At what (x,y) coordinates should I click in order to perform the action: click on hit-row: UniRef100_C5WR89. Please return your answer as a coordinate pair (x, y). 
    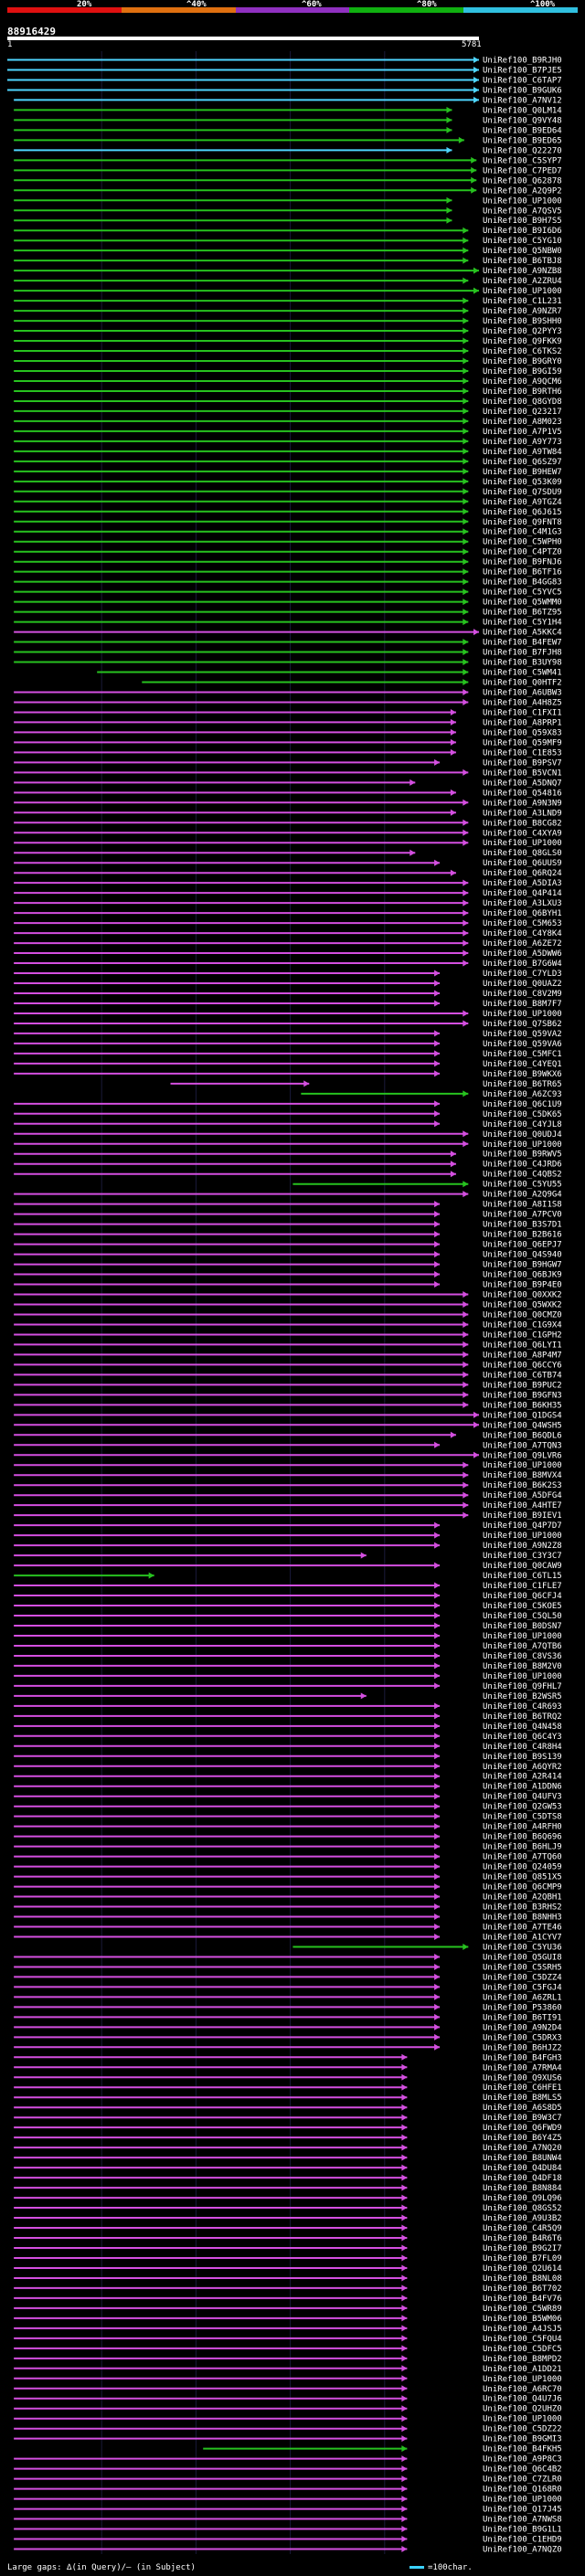
    Looking at the image, I should click on (288, 2309).